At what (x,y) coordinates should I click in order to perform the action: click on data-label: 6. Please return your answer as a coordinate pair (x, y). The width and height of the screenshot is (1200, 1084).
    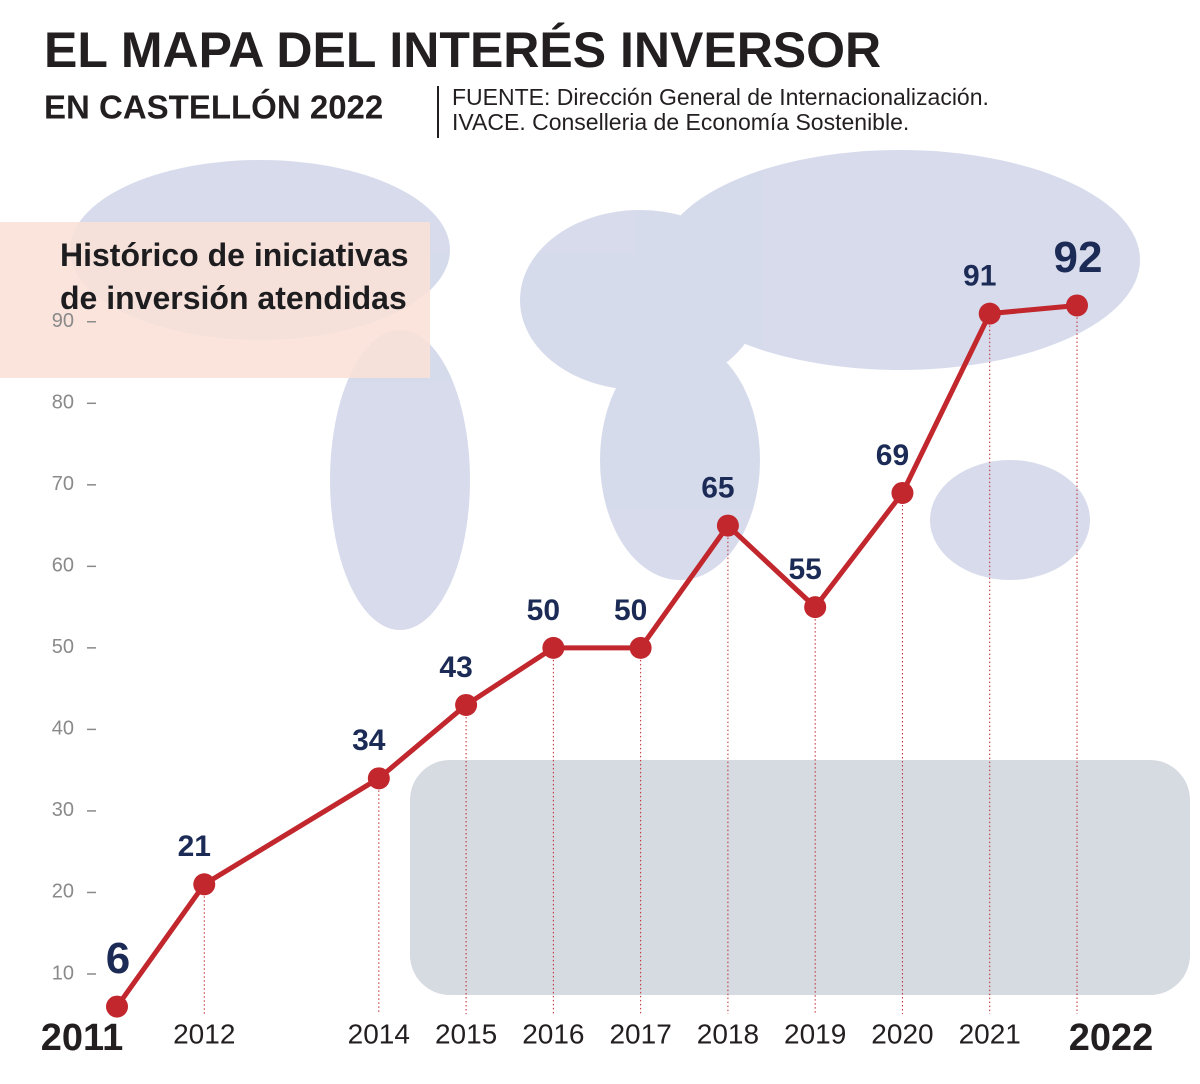
    Looking at the image, I should click on (118, 958).